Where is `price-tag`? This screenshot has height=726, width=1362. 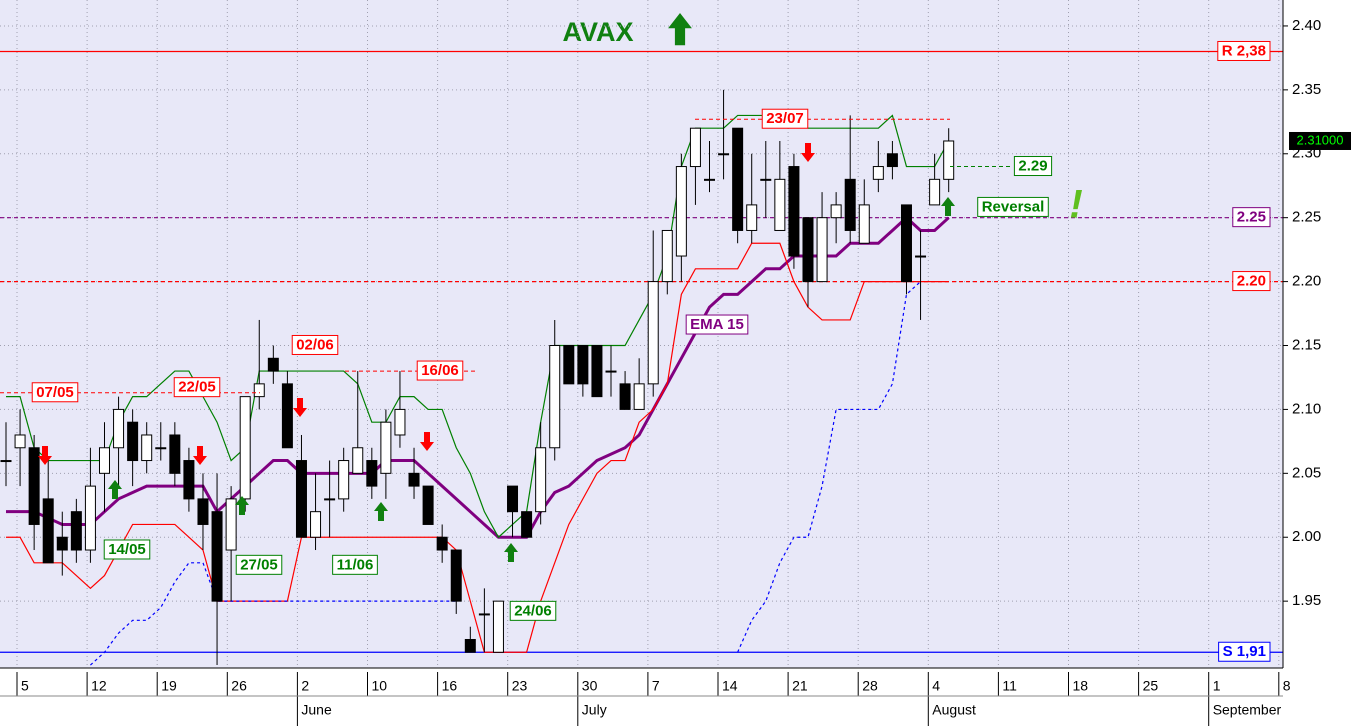
price-tag is located at coordinates (1320, 140).